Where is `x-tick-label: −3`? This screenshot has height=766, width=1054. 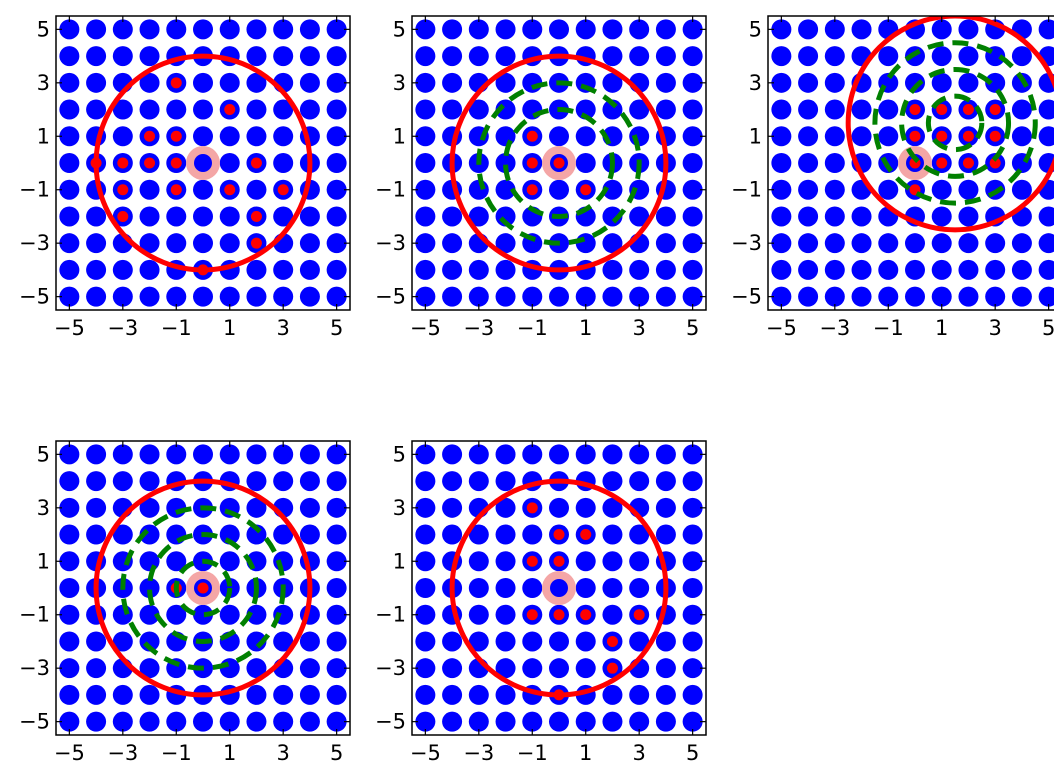 x-tick-label: −3 is located at coordinates (478, 328).